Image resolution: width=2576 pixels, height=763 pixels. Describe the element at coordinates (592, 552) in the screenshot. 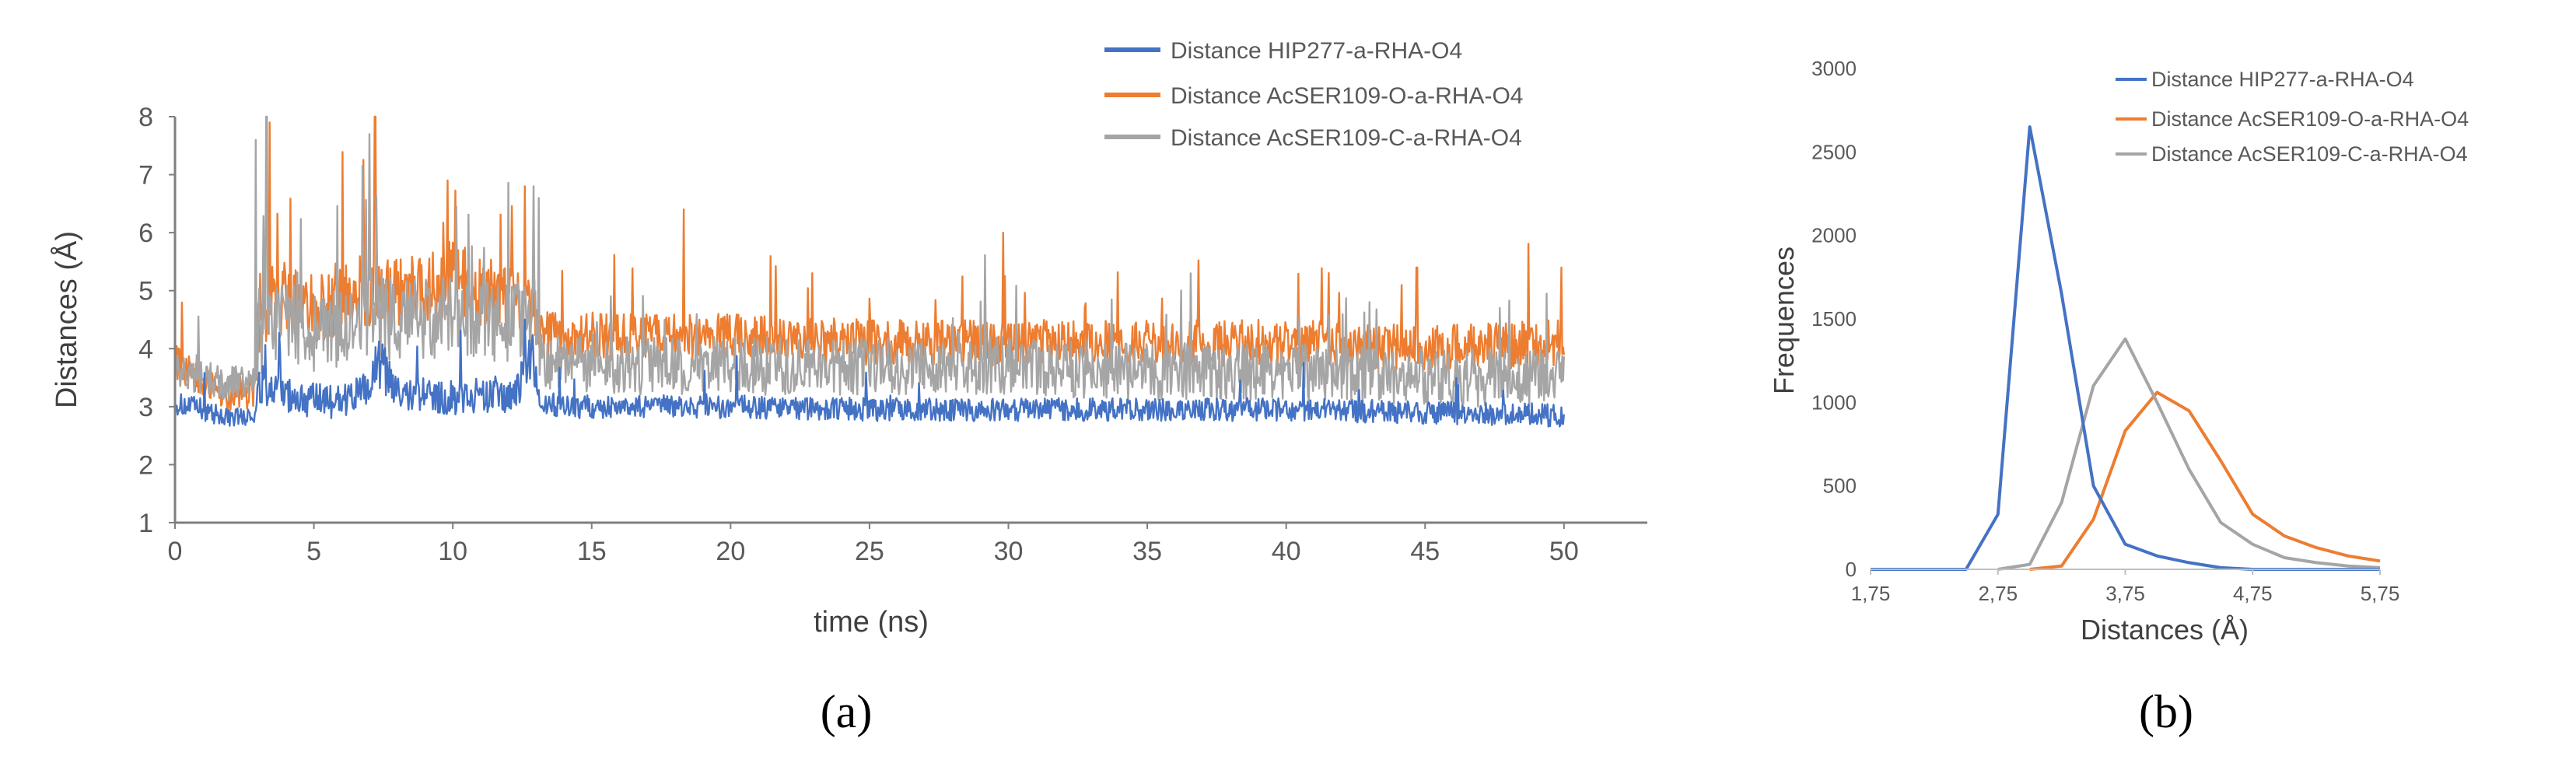

I see `chart-a-x-tick-label: 15` at that location.